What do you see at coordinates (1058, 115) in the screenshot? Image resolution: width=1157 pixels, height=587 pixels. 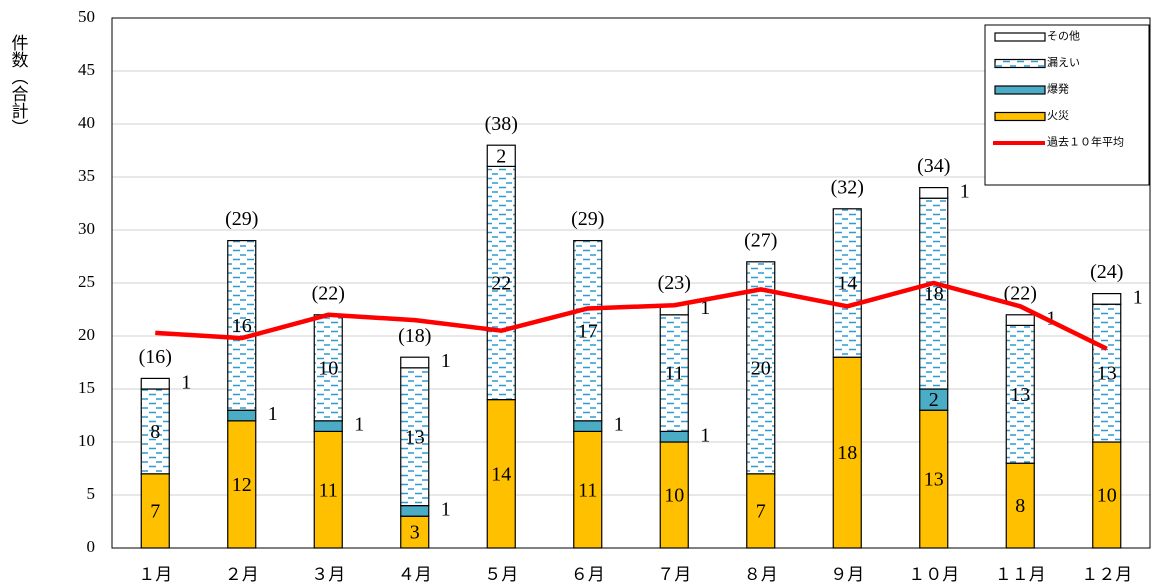 I see `legend-label: 火災` at bounding box center [1058, 115].